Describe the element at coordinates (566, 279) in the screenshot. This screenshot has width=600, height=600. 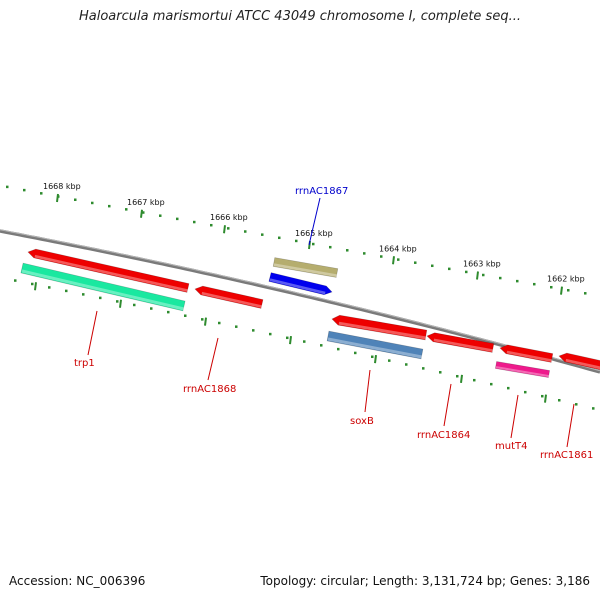
I see `scale-tick-label: 1662 kbp` at that location.